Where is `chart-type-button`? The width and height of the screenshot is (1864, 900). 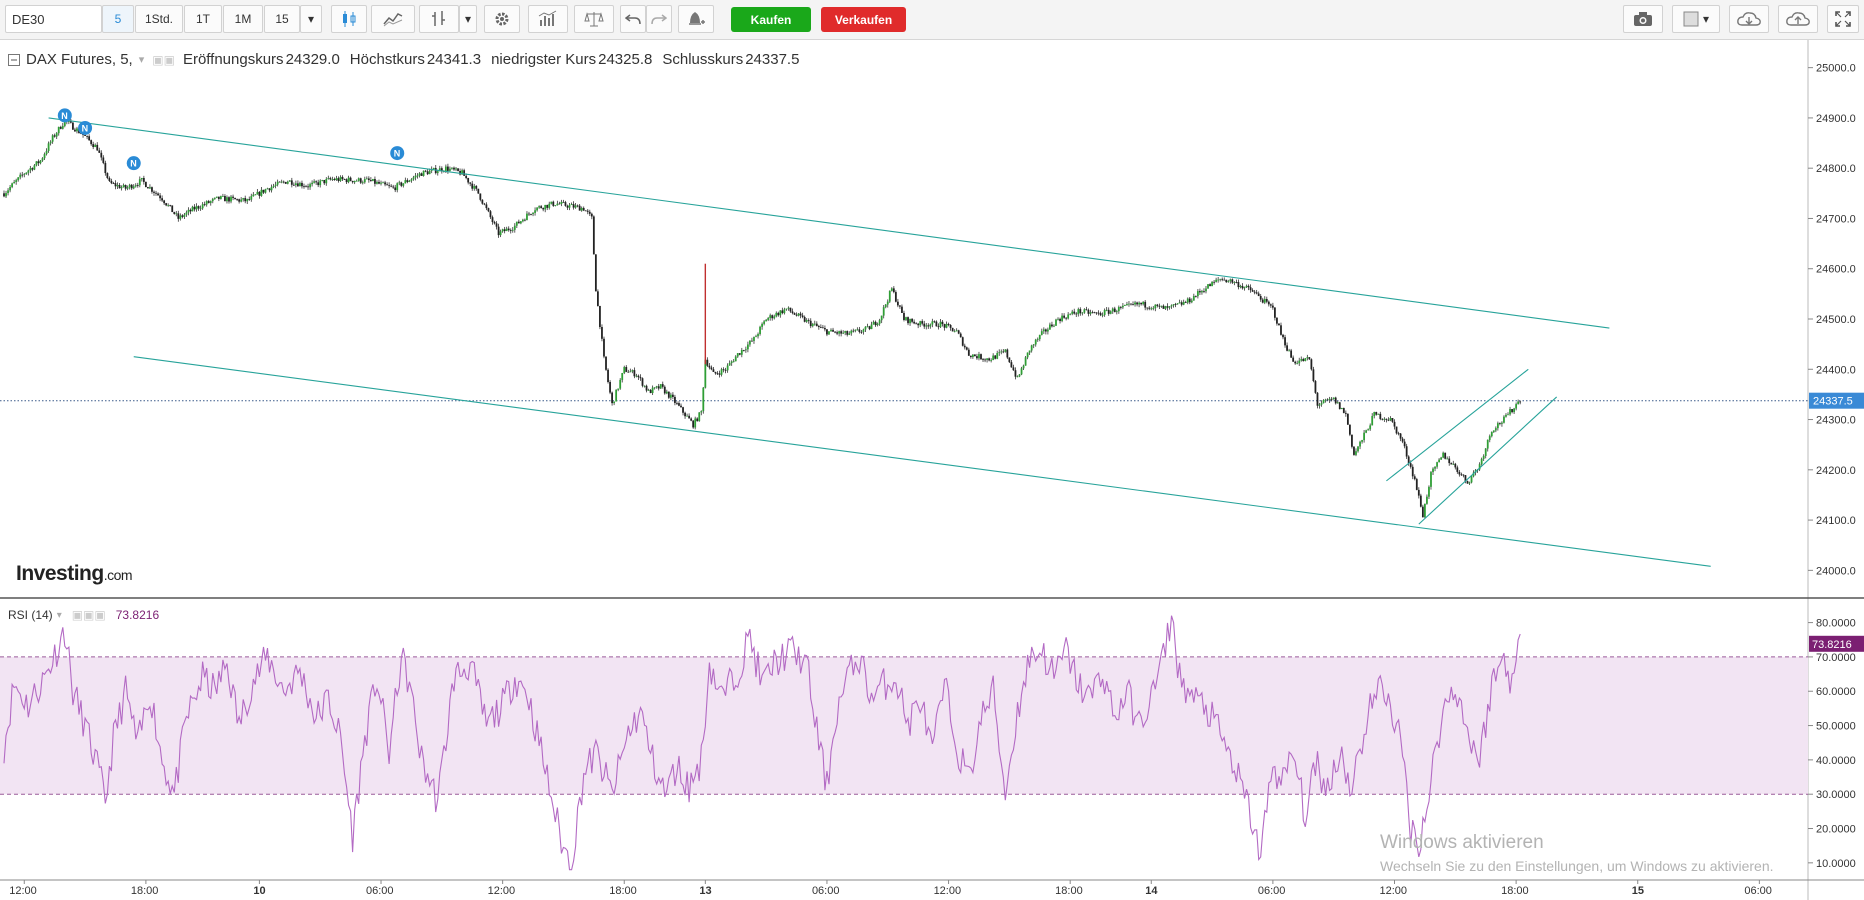 chart-type-button is located at coordinates (439, 19).